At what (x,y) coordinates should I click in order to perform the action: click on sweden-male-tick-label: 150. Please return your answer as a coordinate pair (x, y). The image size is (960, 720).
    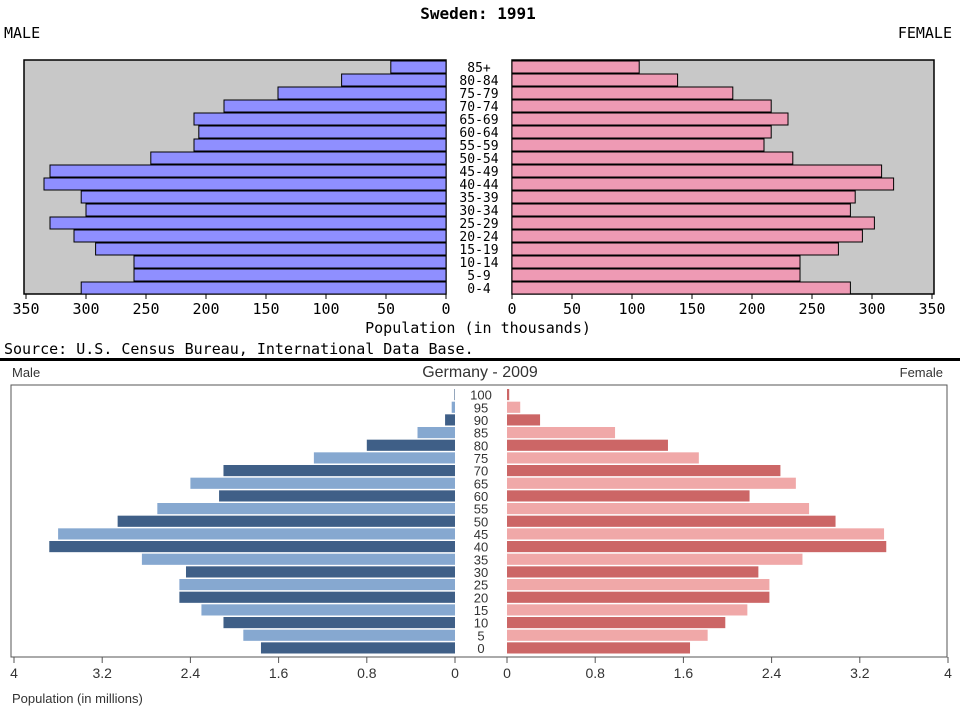
    Looking at the image, I should click on (265, 309).